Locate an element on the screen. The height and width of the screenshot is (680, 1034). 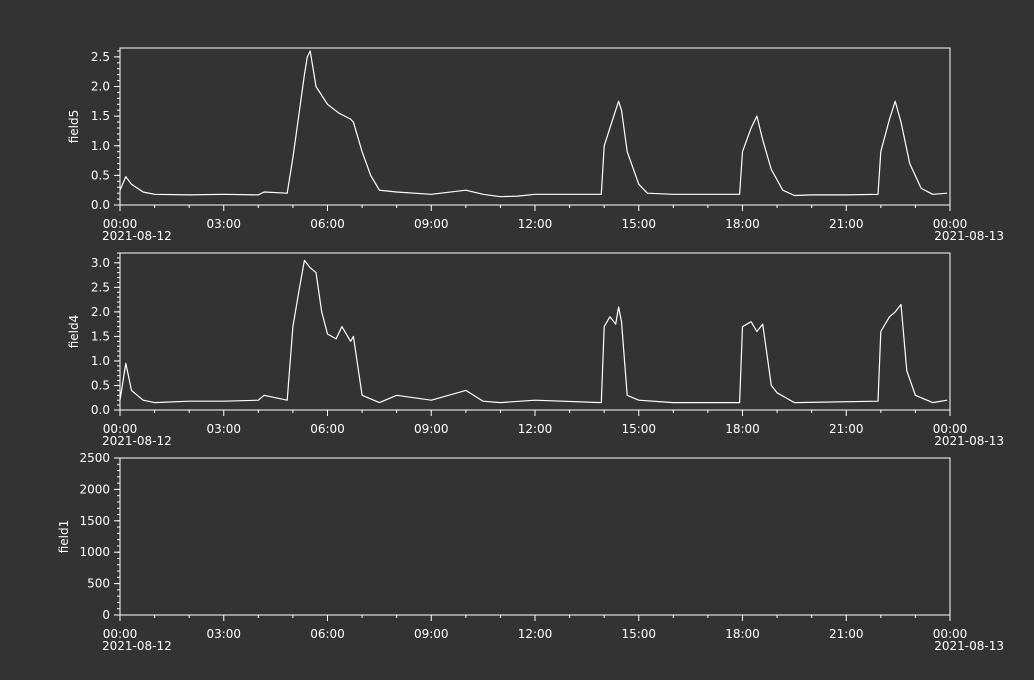
y-tick-label: 1500 is located at coordinates (94, 521).